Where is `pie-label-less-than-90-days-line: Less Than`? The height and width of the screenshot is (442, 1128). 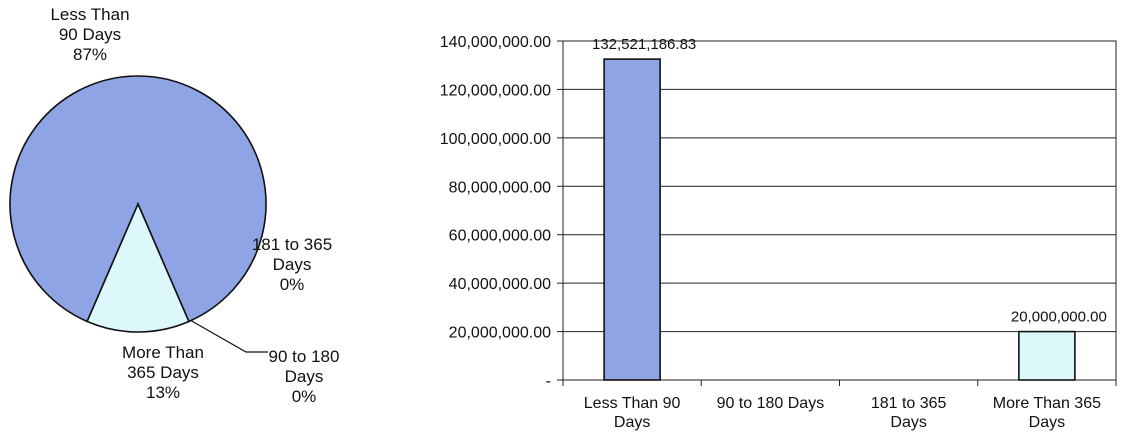 pie-label-less-than-90-days-line: Less Than is located at coordinates (89, 14).